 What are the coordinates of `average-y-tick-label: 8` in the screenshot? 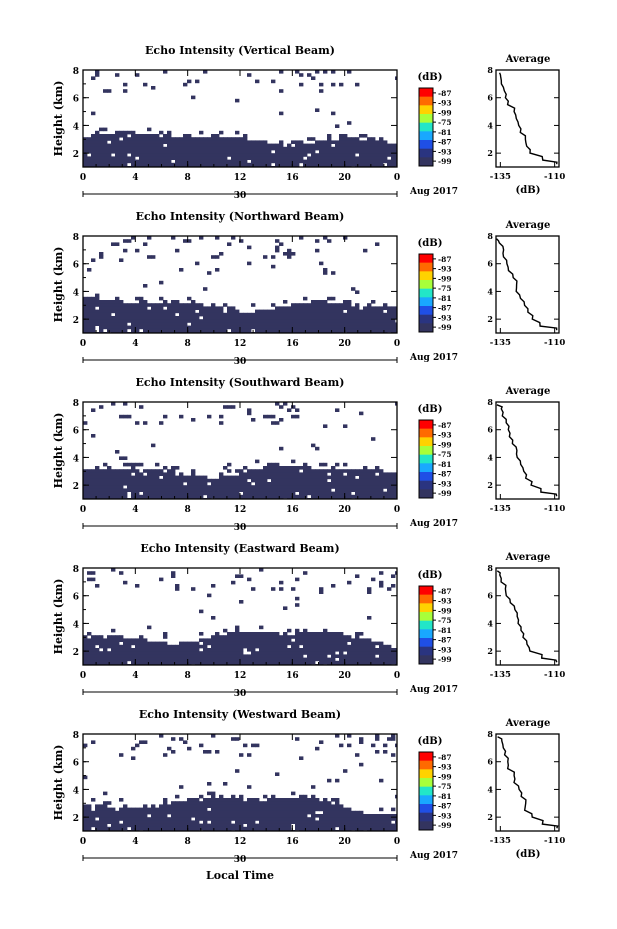 It's located at (490, 402).